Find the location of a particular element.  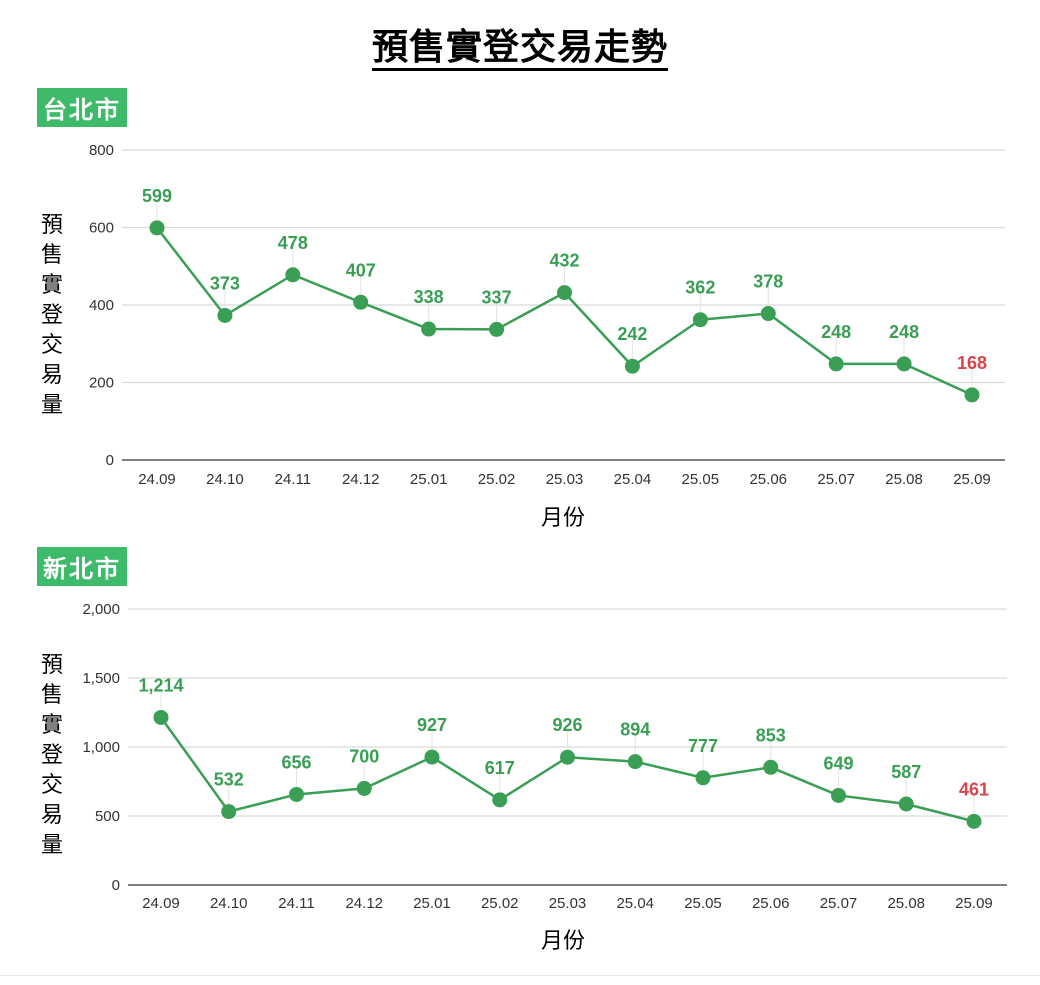

y-axis-label: 易 is located at coordinates (52, 375).